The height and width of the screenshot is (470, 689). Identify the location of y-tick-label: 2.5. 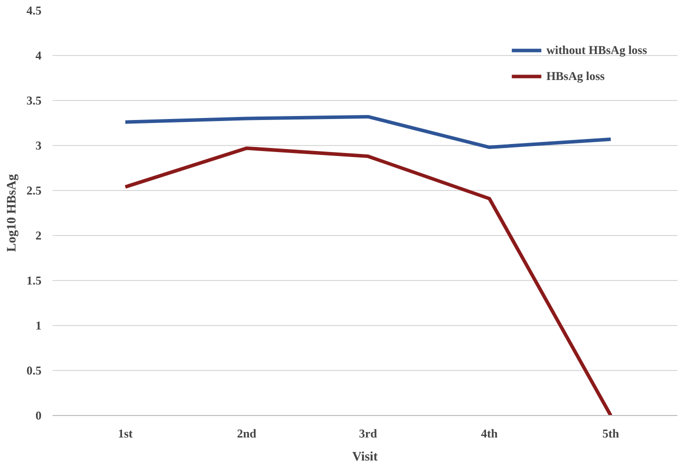
(34, 191).